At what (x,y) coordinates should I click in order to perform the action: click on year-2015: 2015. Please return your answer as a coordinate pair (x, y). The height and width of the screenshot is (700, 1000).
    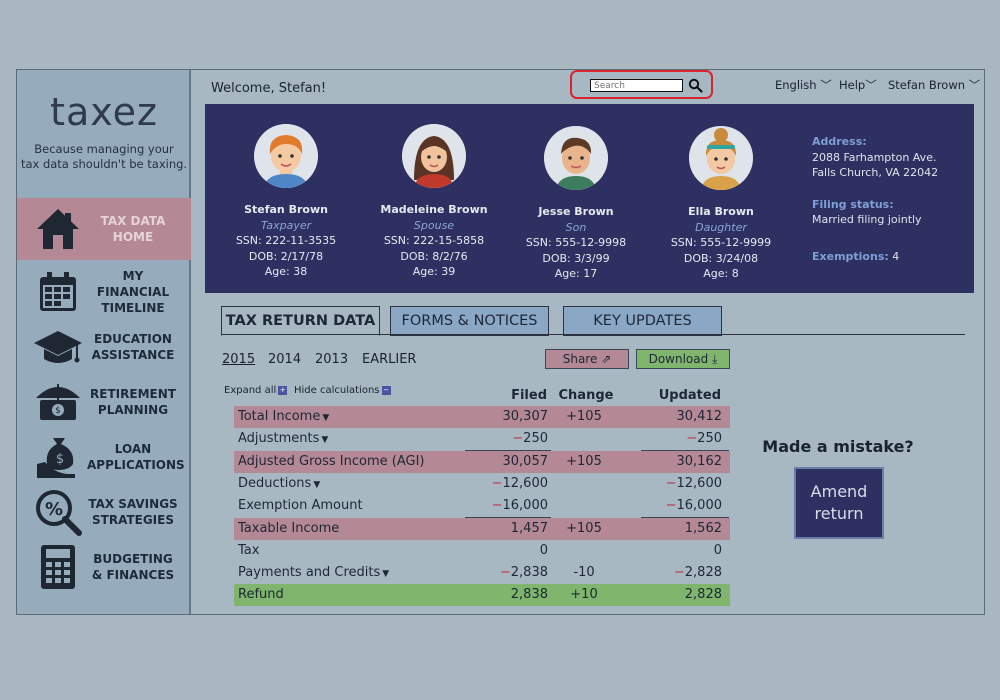
    Looking at the image, I should click on (239, 359).